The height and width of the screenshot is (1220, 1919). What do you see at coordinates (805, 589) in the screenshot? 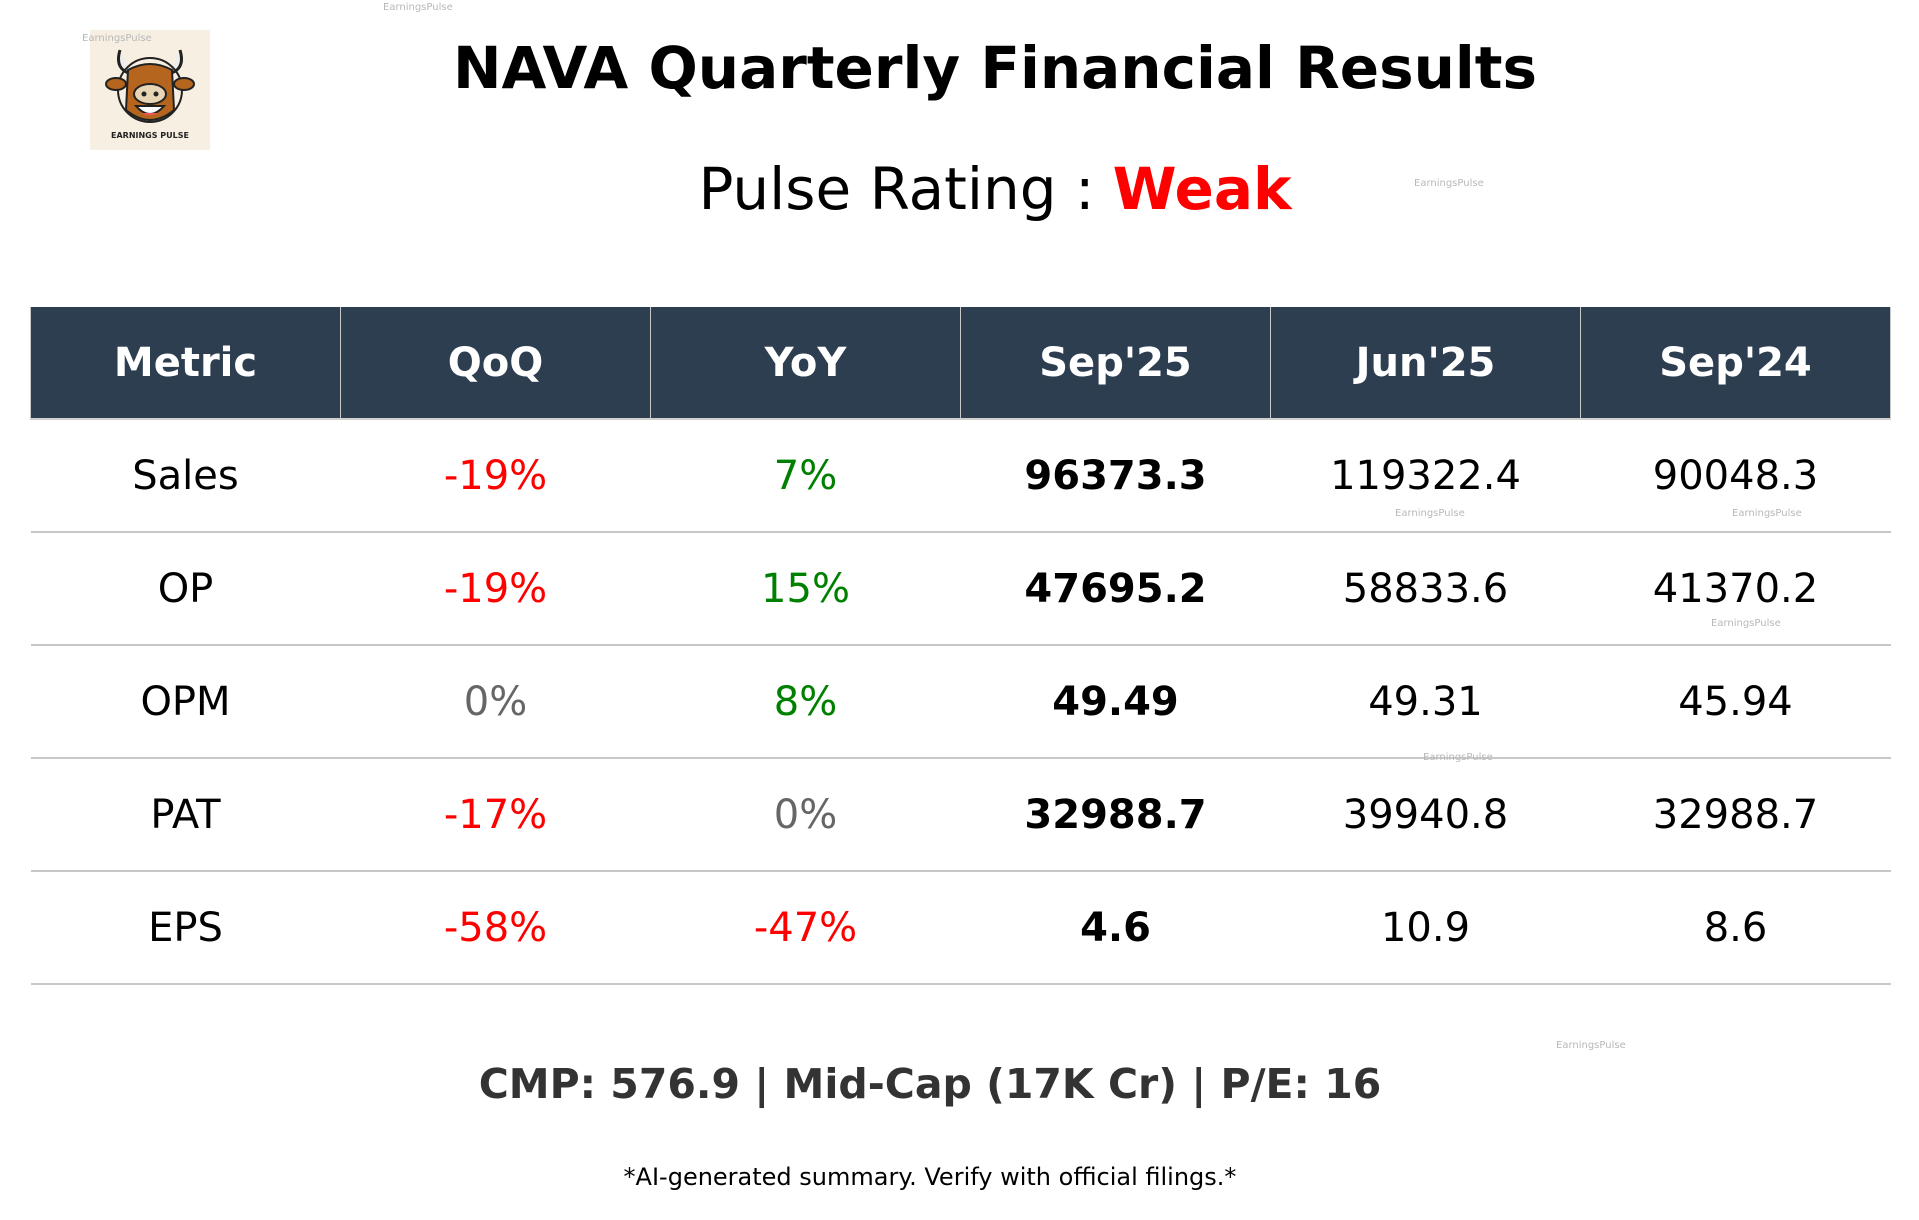
I see `yoy-cell: 15%` at bounding box center [805, 589].